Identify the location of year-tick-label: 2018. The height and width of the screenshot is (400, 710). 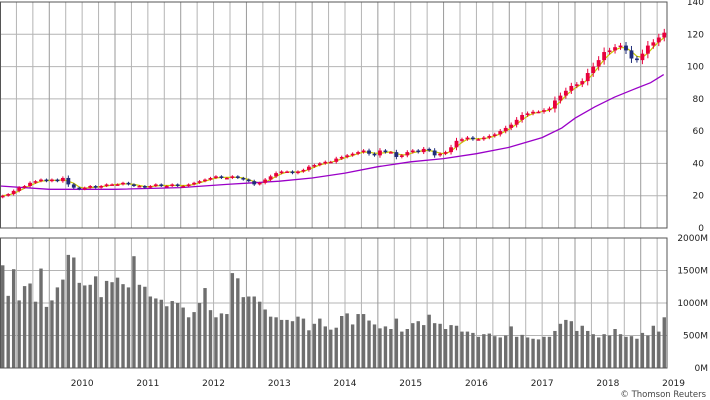
(607, 384).